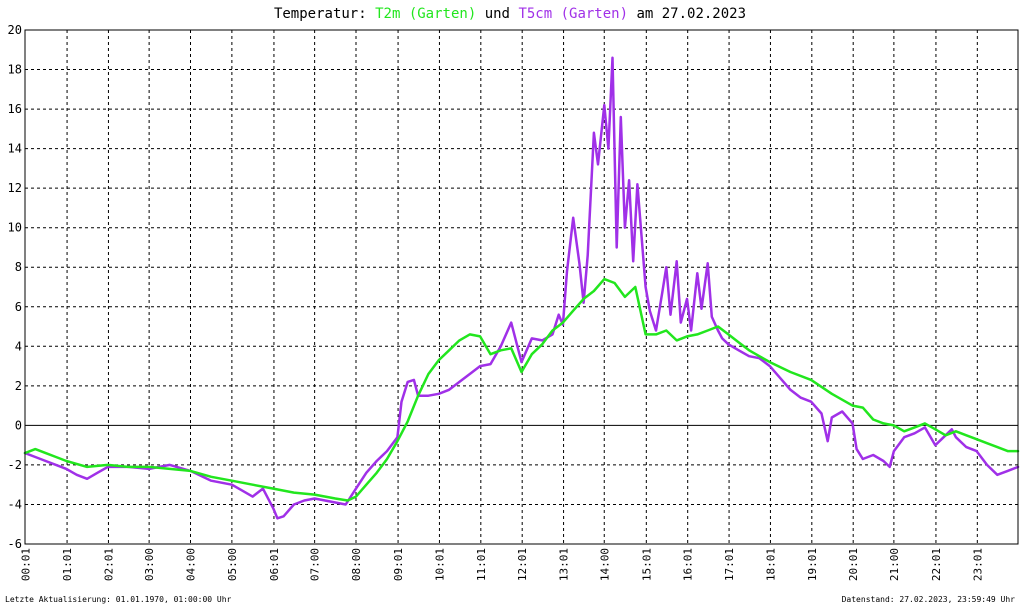 The width and height of the screenshot is (1020, 606). What do you see at coordinates (18, 307) in the screenshot?
I see `y-tick-label: 6` at bounding box center [18, 307].